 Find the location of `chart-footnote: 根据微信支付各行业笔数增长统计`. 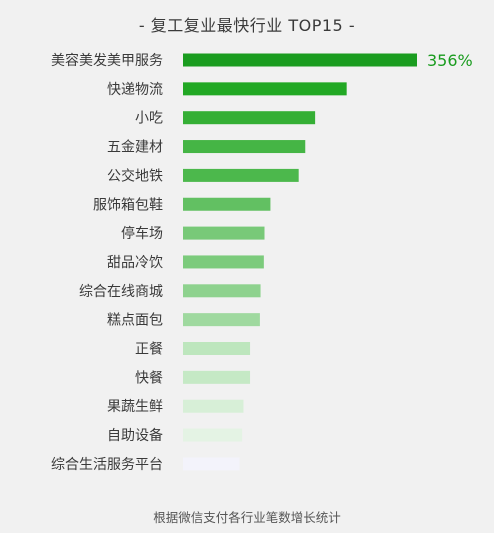

chart-footnote: 根据微信支付各行业笔数增长统计 is located at coordinates (247, 517).